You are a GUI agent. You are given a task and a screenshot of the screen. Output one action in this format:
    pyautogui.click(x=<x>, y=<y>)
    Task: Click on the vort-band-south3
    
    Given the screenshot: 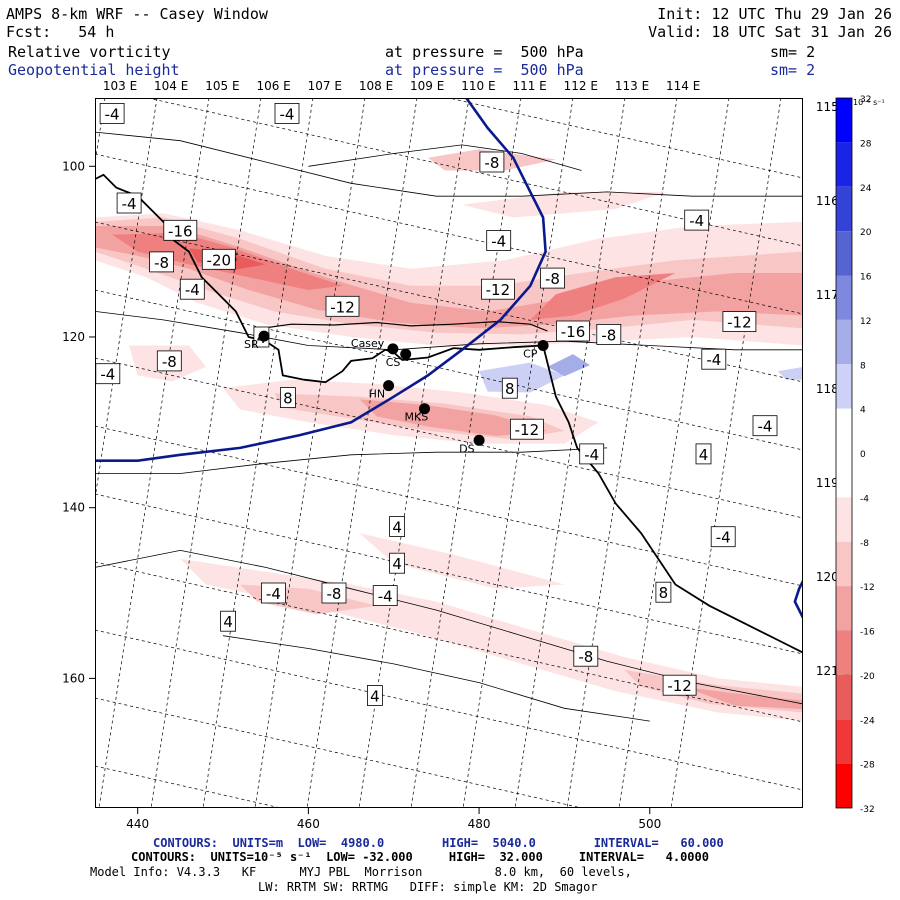 What is the action you would take?
    pyautogui.click(x=743, y=698)
    